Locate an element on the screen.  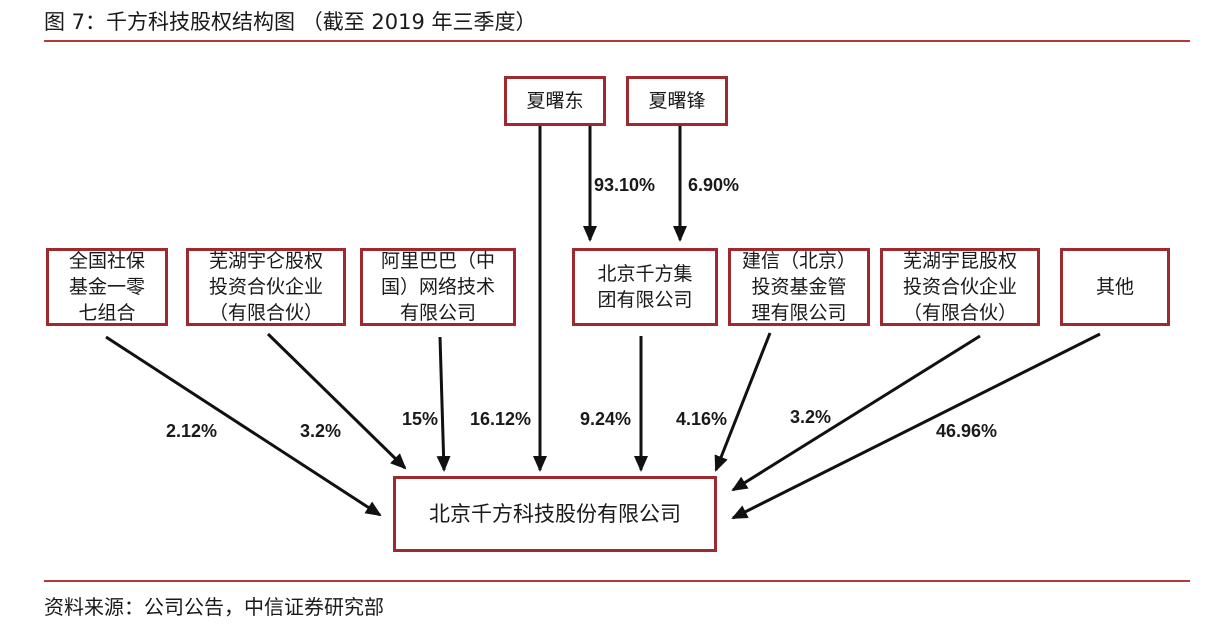
top-rule is located at coordinates (617, 41).